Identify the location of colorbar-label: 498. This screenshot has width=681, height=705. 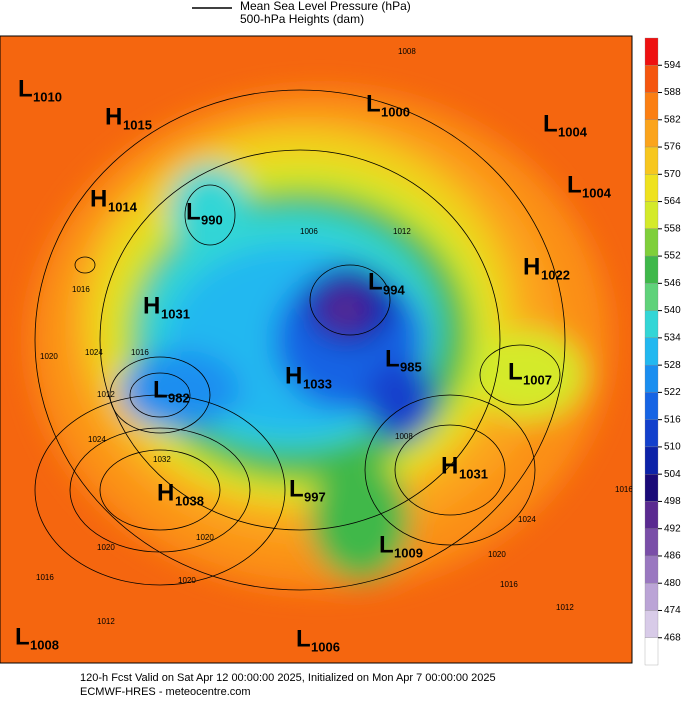
(672, 501).